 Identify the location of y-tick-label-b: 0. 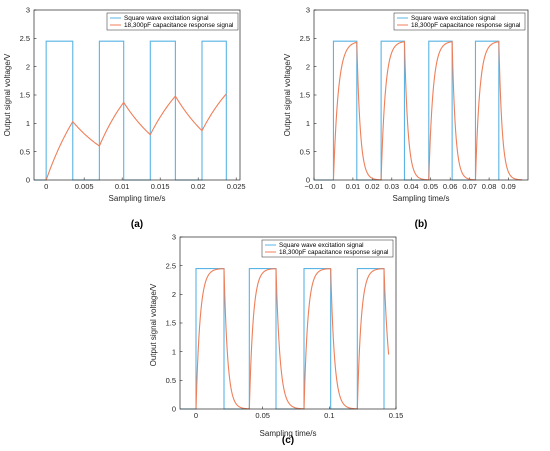
(308, 180).